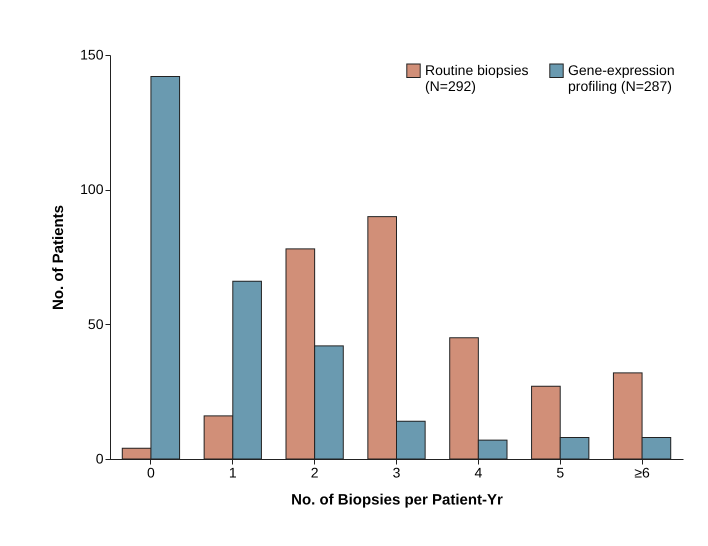 Image resolution: width=708 pixels, height=546 pixels. I want to click on y-tick-label: 50, so click(96, 324).